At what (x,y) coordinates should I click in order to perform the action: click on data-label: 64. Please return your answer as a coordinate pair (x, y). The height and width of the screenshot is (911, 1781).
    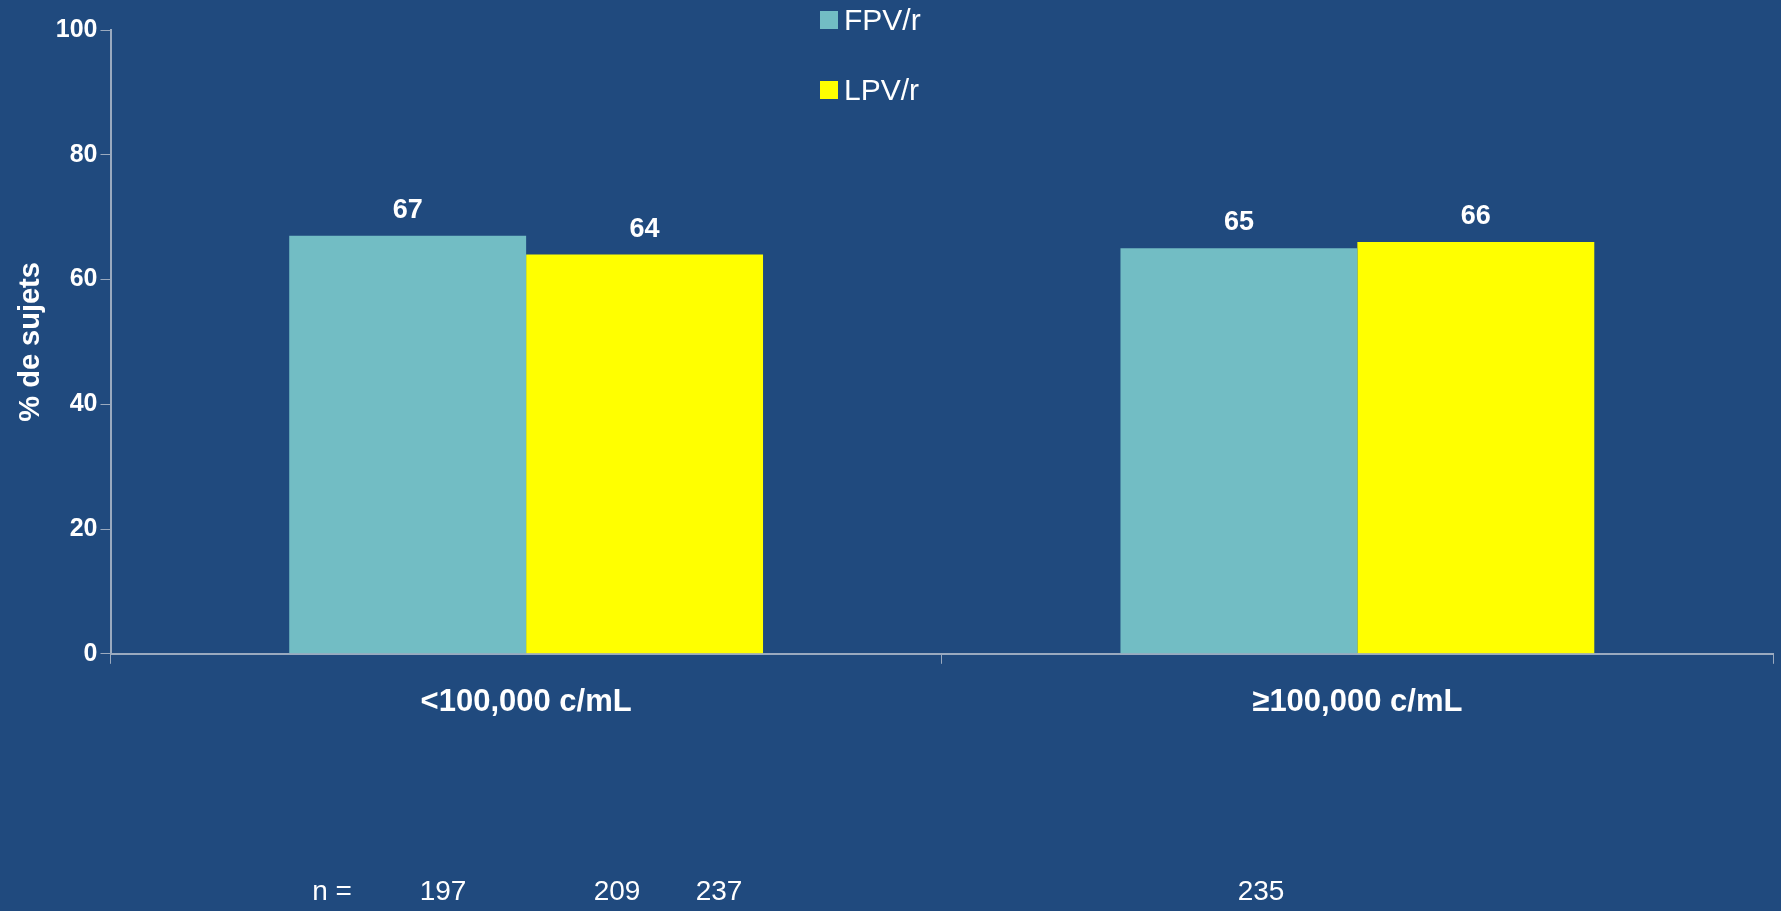
    Looking at the image, I should click on (644, 227).